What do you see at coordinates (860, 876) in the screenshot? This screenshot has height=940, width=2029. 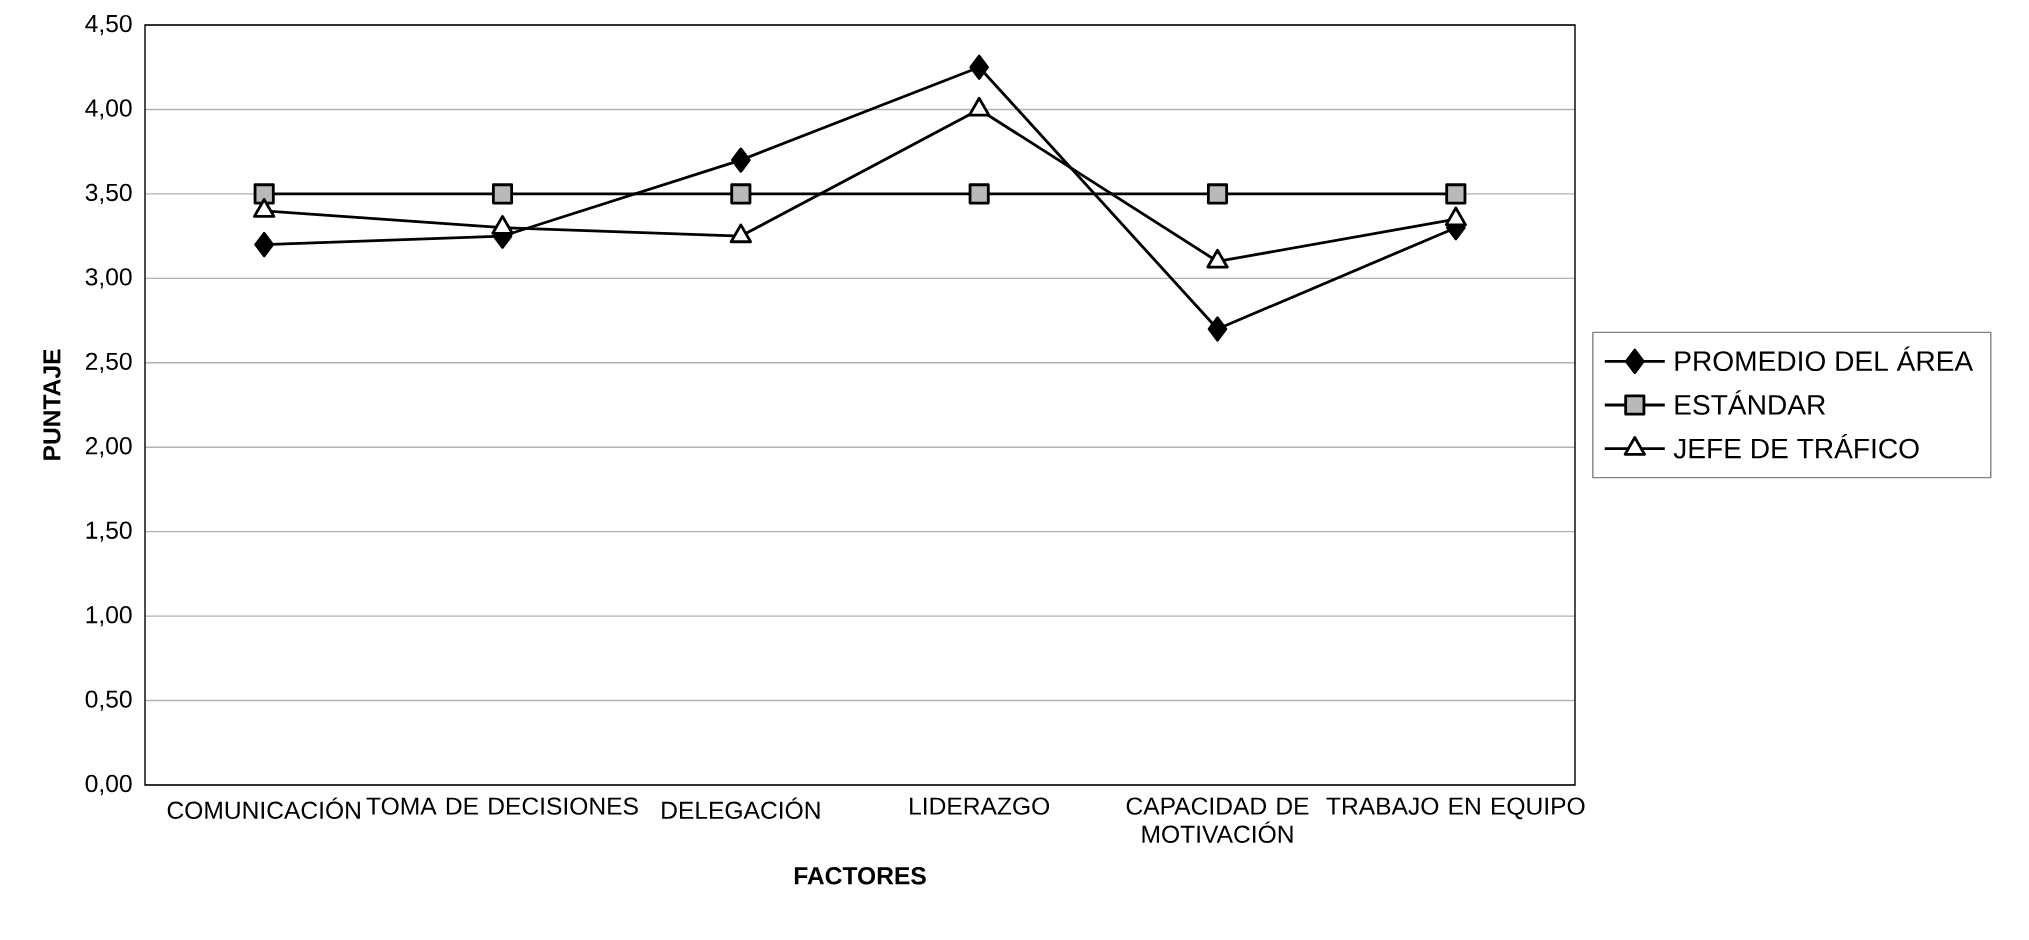 I see `x-axis-title: FACTORES` at bounding box center [860, 876].